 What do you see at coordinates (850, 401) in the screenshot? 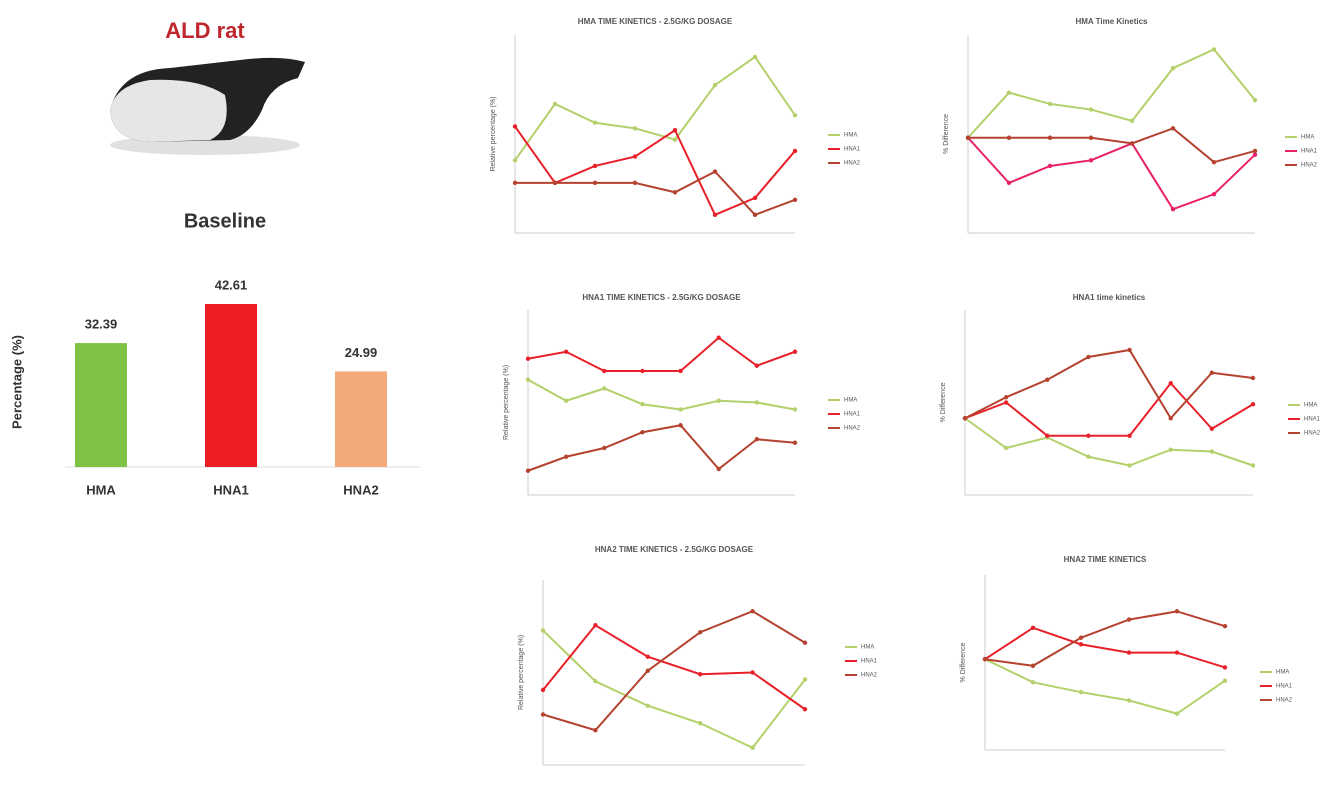
I see `legend-label: HMA` at bounding box center [850, 401].